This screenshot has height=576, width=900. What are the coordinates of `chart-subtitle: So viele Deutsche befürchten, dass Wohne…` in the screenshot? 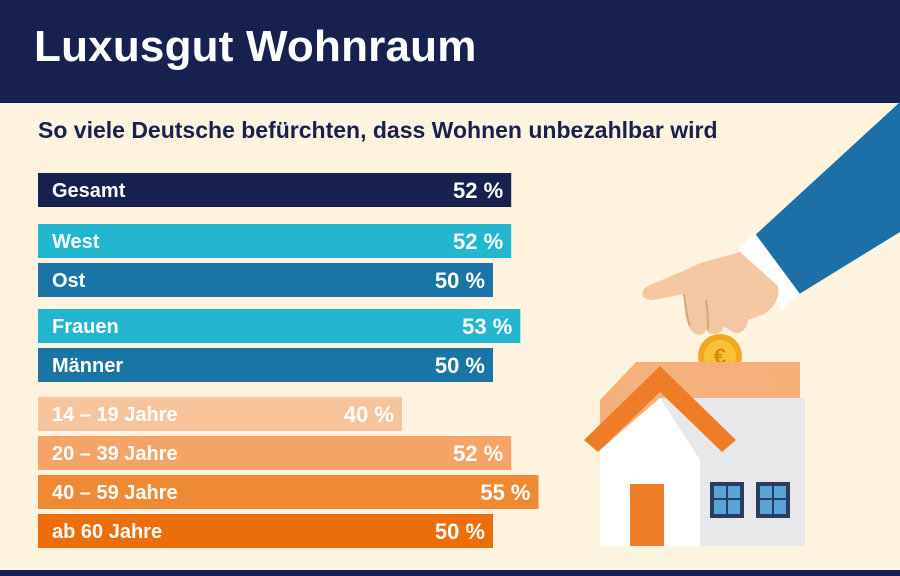 It's located at (378, 130).